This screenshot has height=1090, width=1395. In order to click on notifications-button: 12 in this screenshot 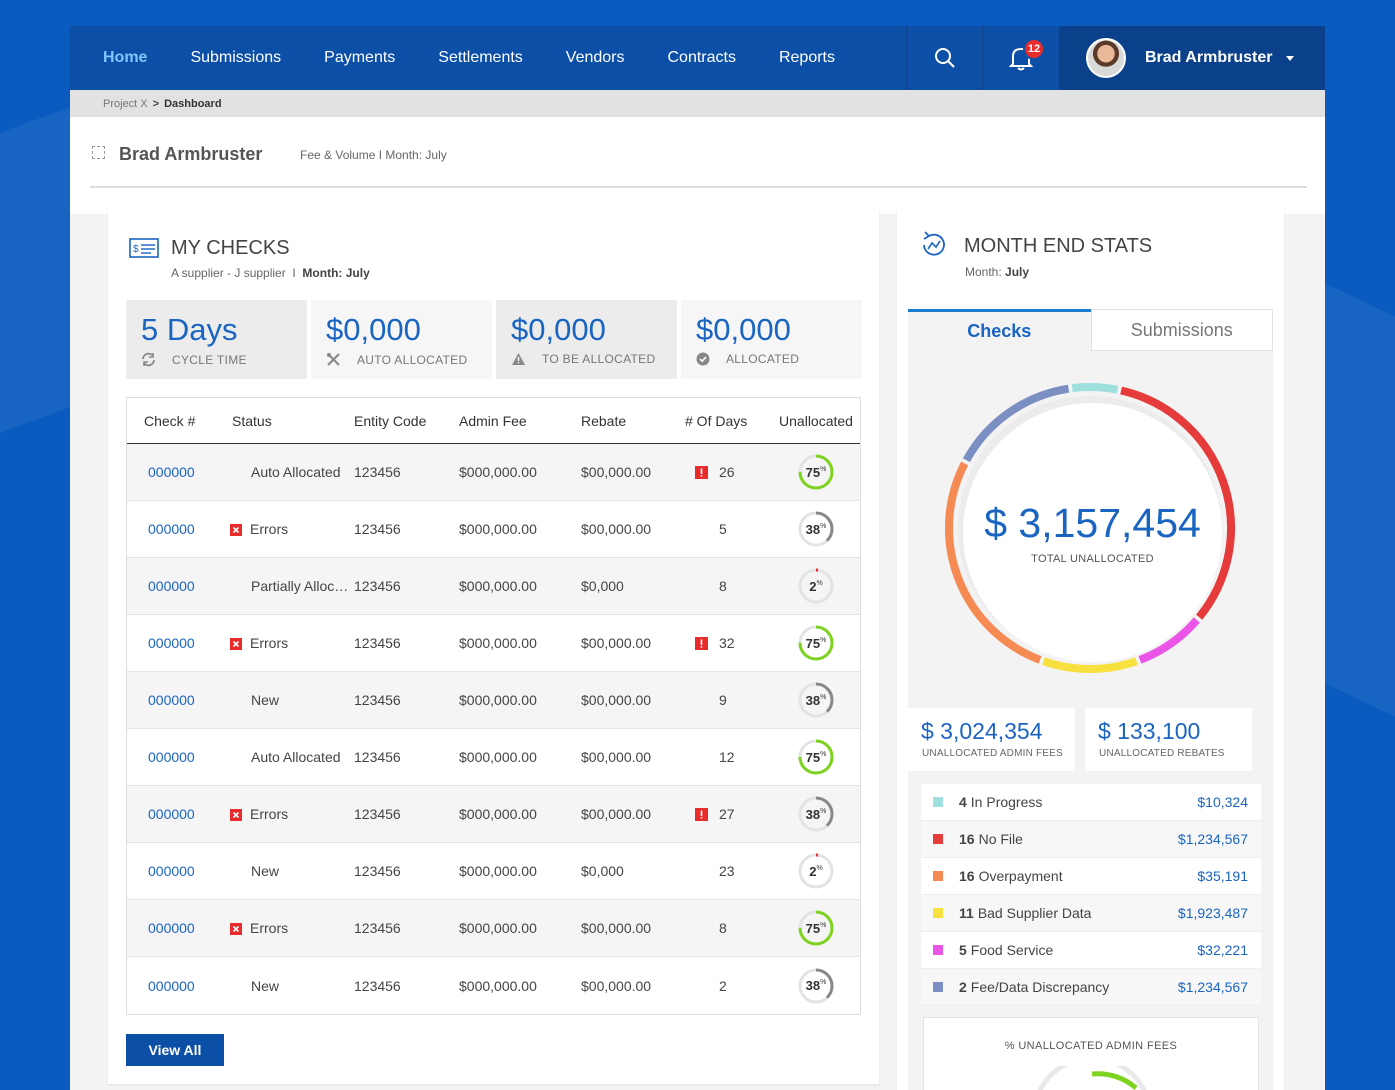, I will do `click(1020, 58)`.